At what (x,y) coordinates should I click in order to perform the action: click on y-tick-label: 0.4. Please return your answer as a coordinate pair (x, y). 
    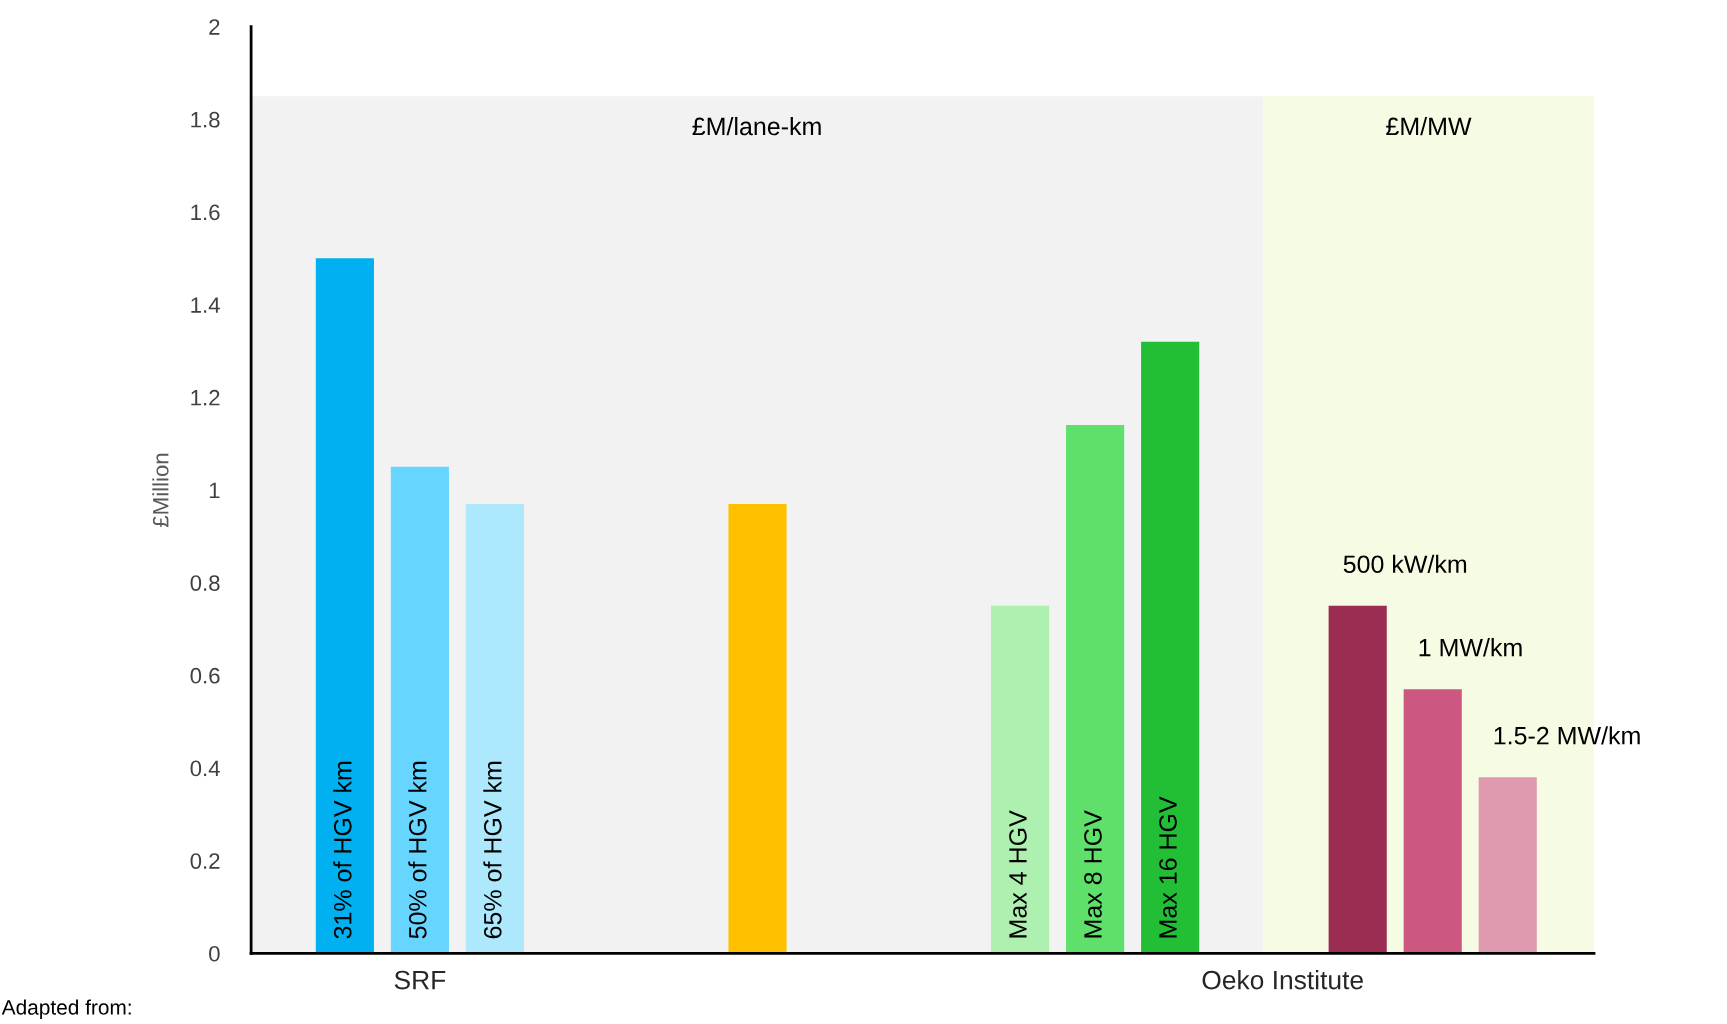
    Looking at the image, I should click on (205, 768).